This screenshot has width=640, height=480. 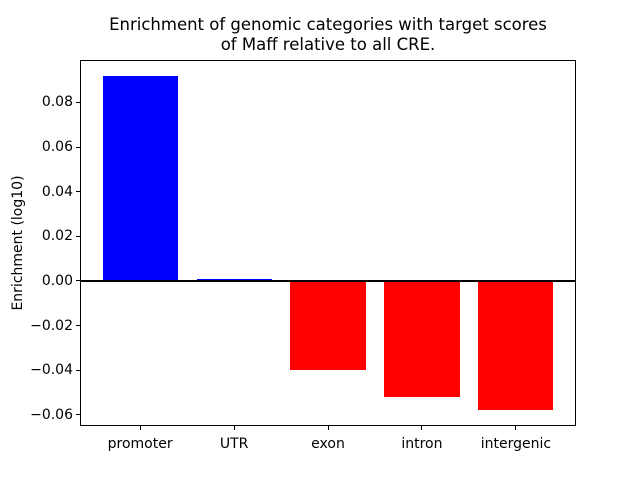 I want to click on xtick-label-promoter: promoter, so click(x=140, y=444).